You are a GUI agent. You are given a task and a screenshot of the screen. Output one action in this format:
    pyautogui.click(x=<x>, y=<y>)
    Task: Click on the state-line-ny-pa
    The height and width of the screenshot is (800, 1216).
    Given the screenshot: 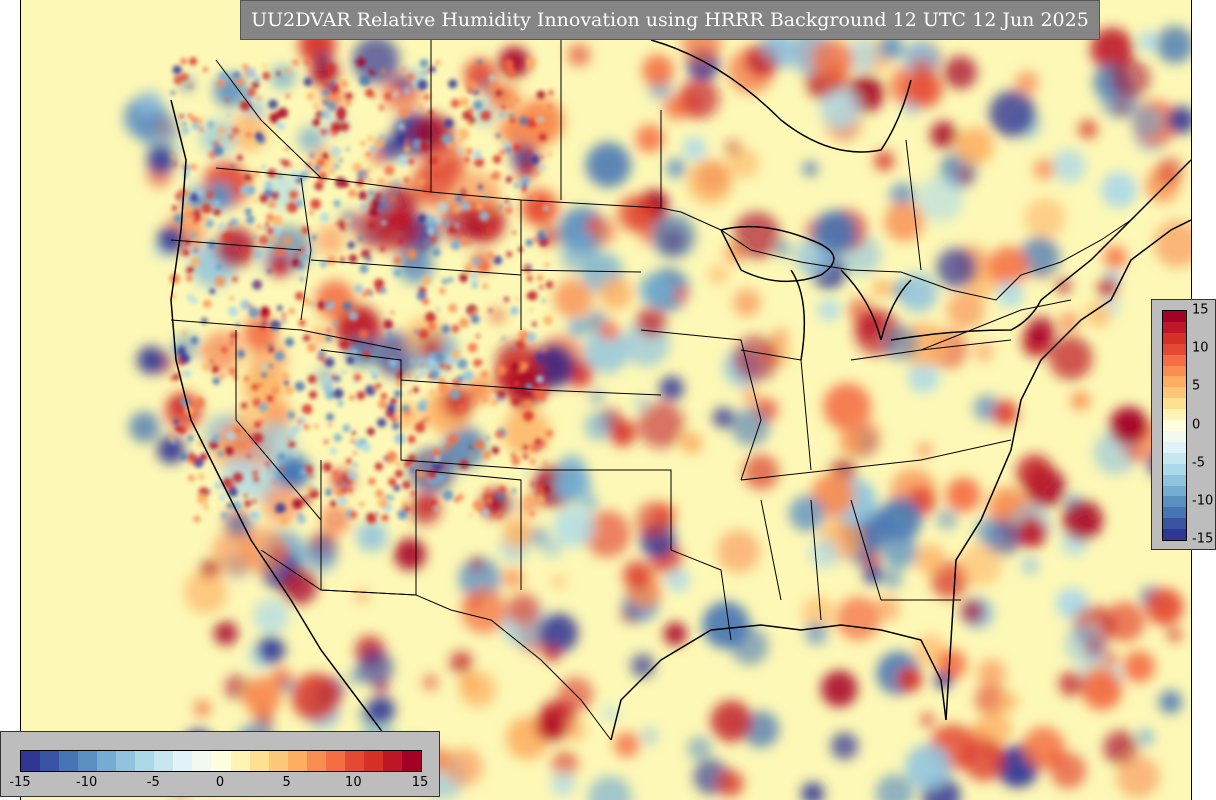 What is the action you would take?
    pyautogui.click(x=996, y=325)
    